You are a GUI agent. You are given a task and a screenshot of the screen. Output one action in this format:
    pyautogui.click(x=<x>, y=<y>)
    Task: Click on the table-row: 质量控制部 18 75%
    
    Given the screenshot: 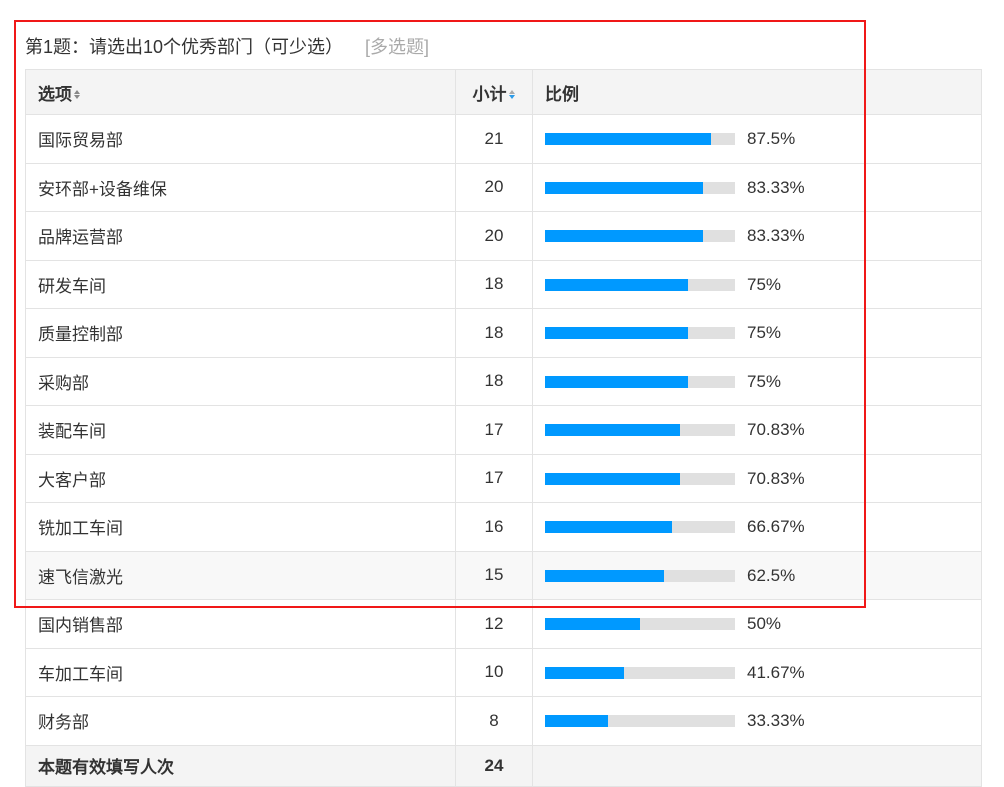 What is the action you would take?
    pyautogui.click(x=503, y=333)
    